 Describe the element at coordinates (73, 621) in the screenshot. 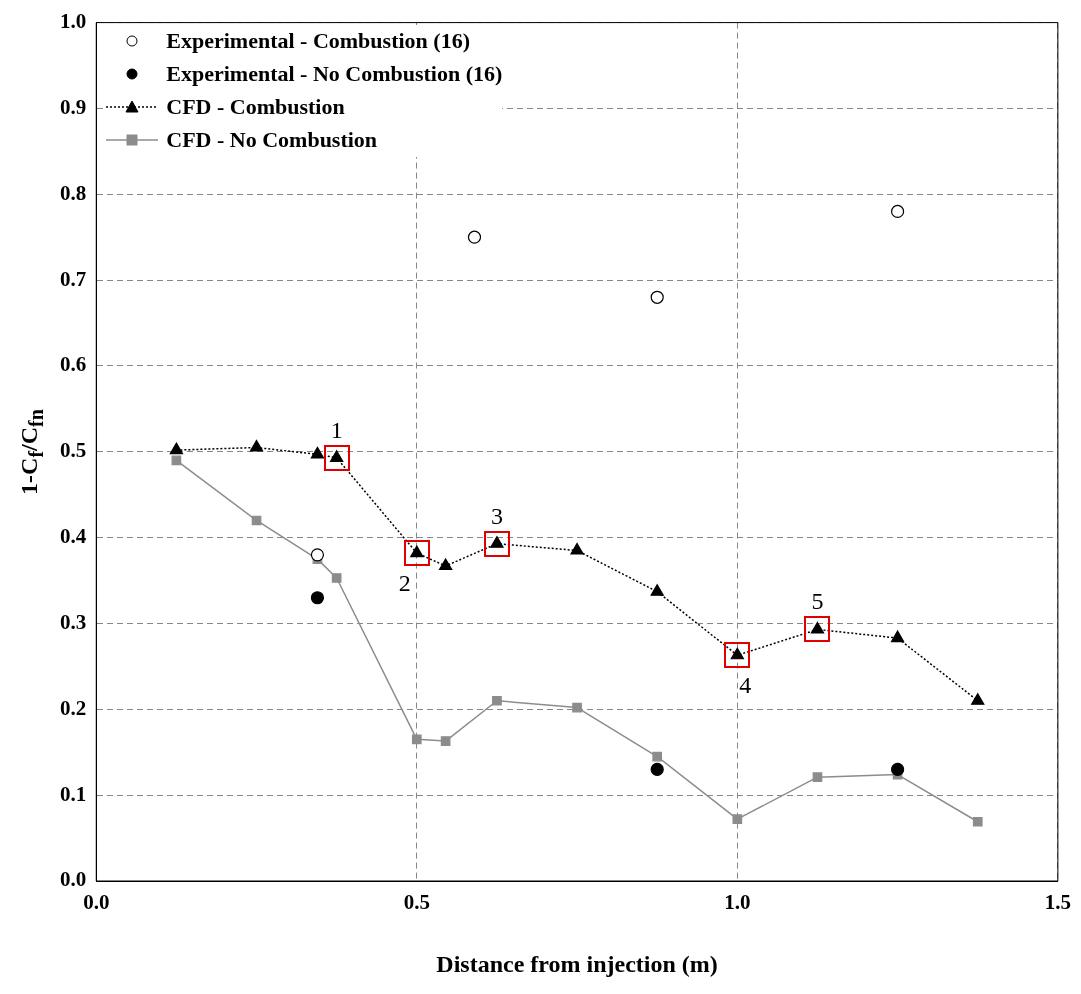

I see `y-tick-label: 0.3` at that location.